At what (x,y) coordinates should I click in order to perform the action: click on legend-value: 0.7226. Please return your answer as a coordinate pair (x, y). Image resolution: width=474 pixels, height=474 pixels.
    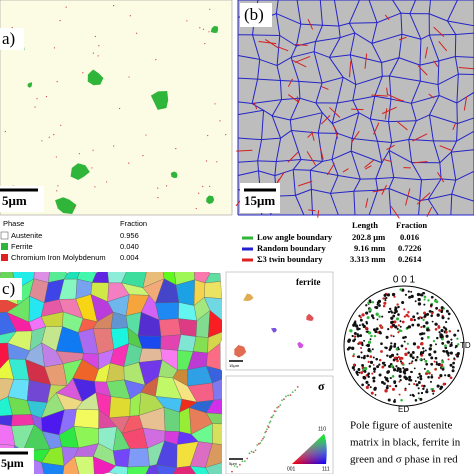
    Looking at the image, I should click on (409, 248).